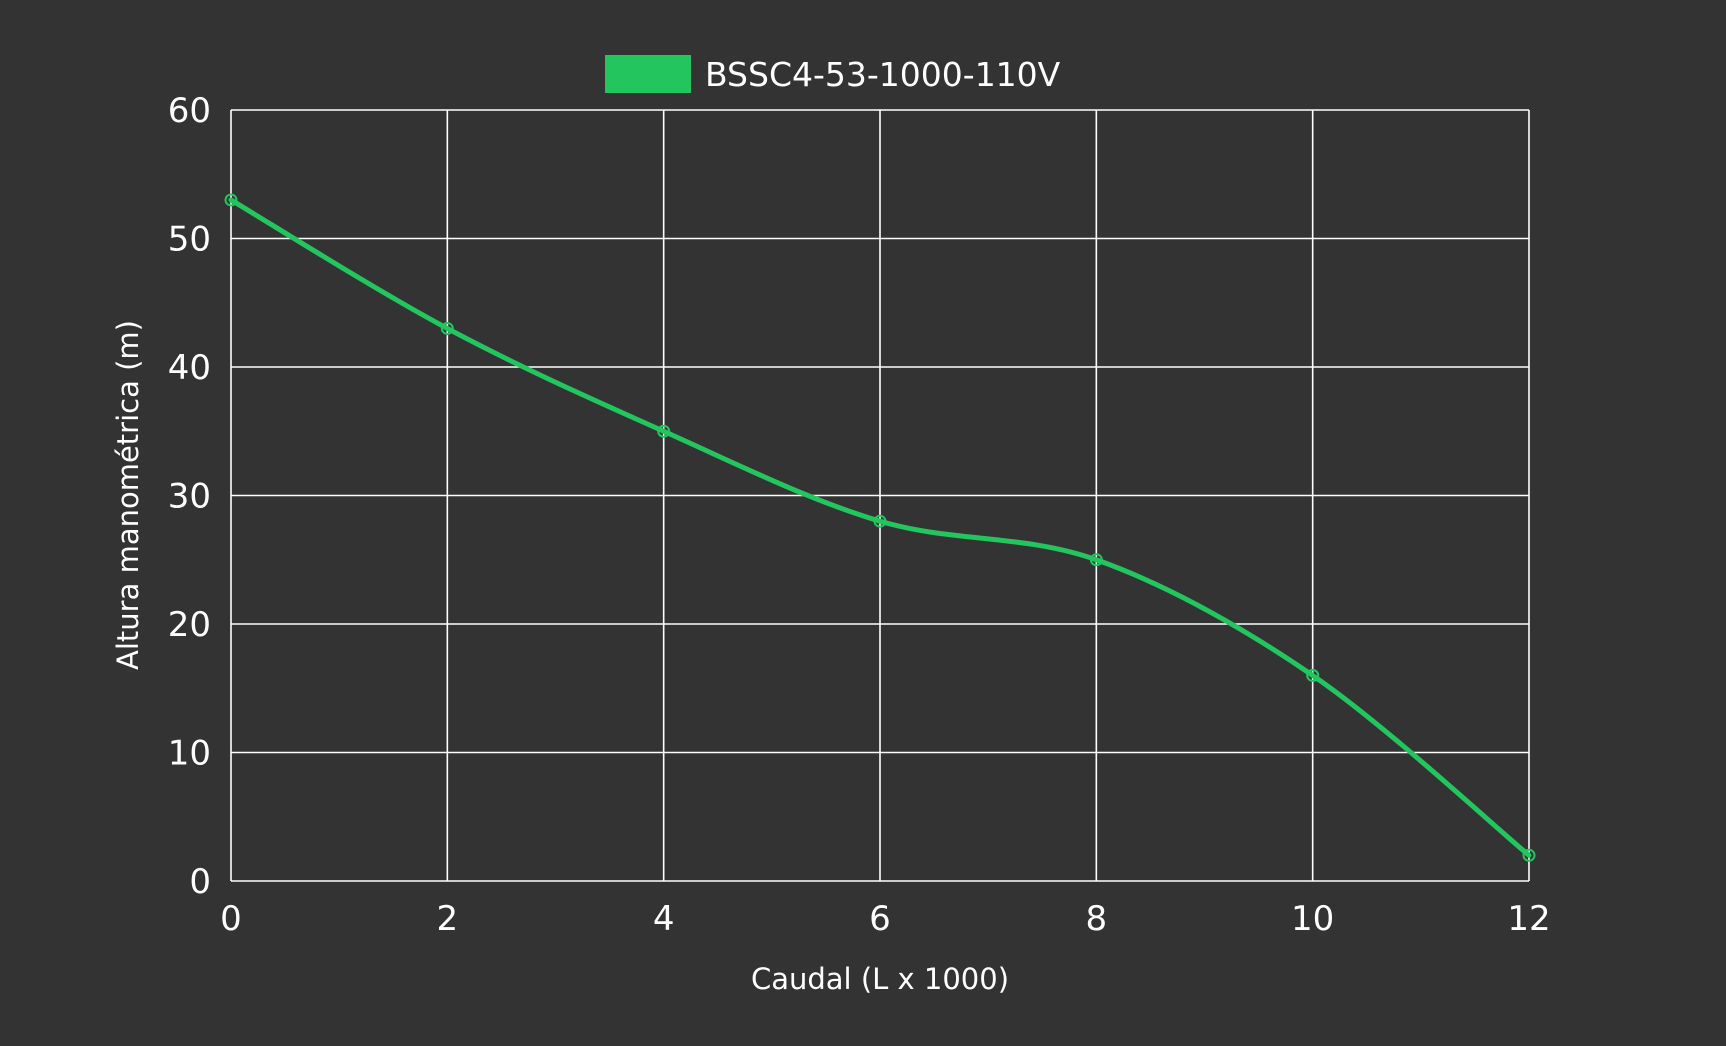 This screenshot has height=1046, width=1726. I want to click on x-tick-label-10: 10, so click(1312, 919).